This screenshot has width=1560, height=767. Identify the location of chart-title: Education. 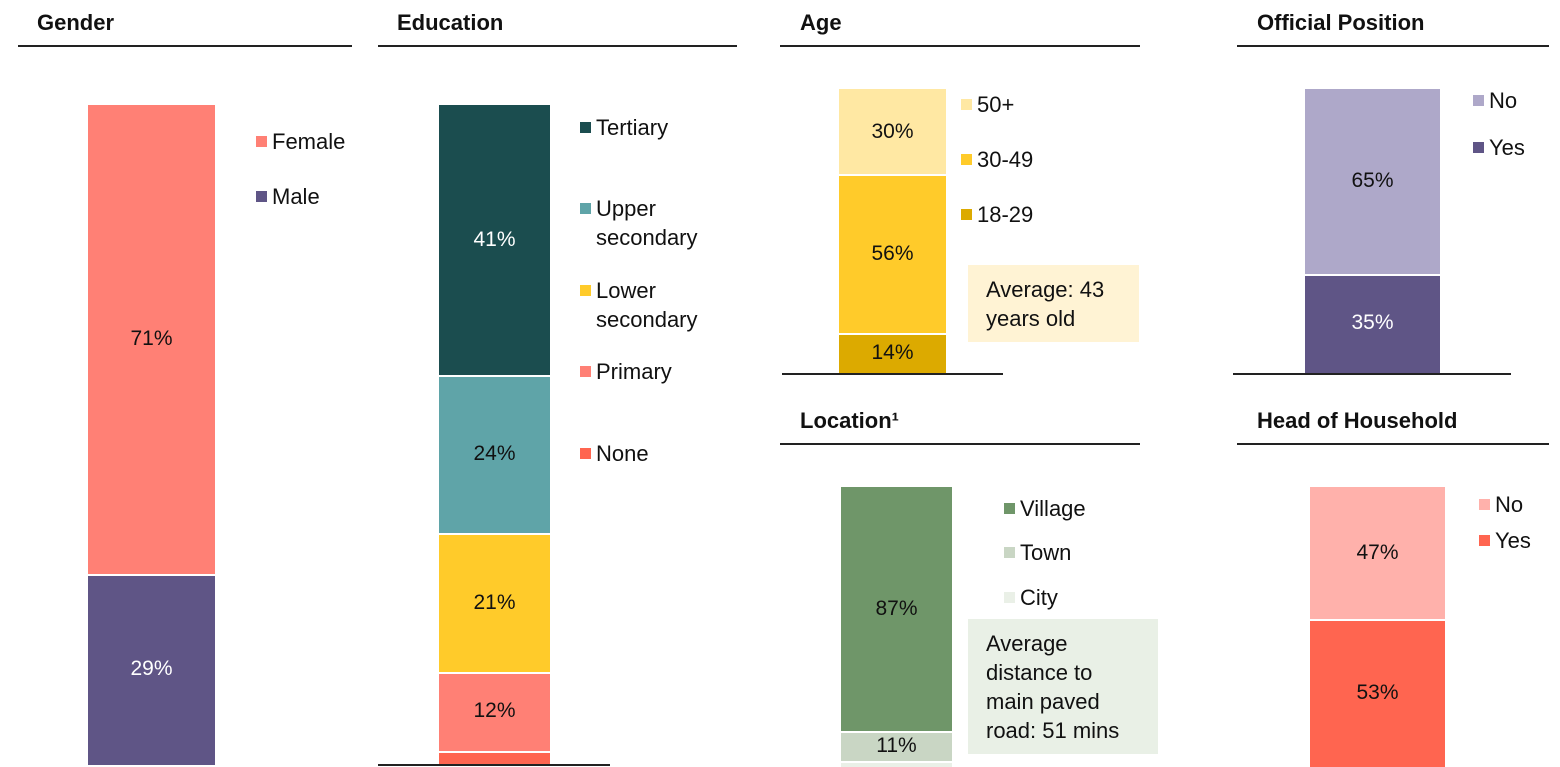
(450, 22).